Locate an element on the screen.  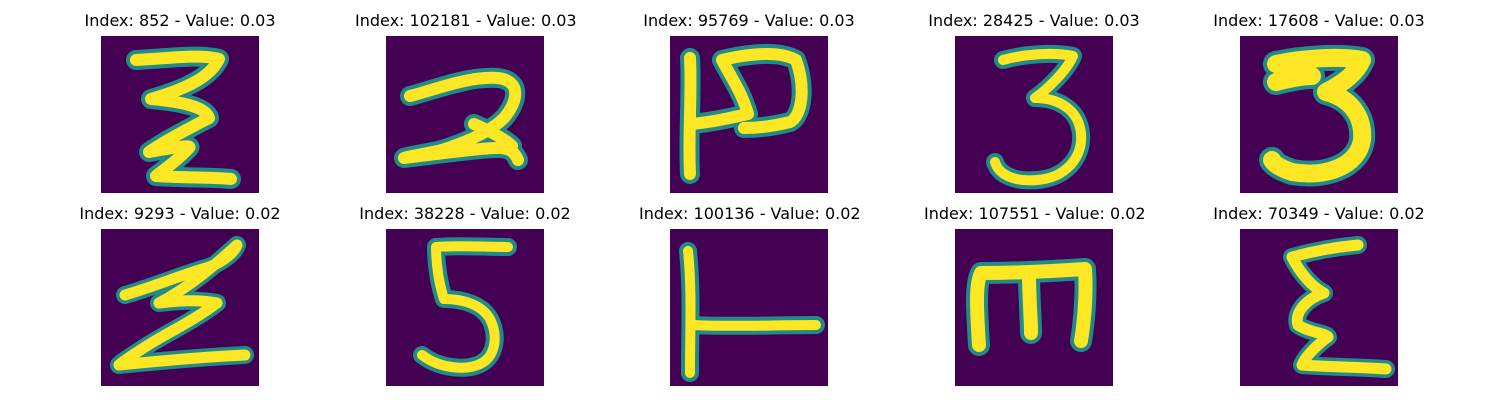
panel-title: Index: 9293 - Value: 0.02 is located at coordinates (180, 213).